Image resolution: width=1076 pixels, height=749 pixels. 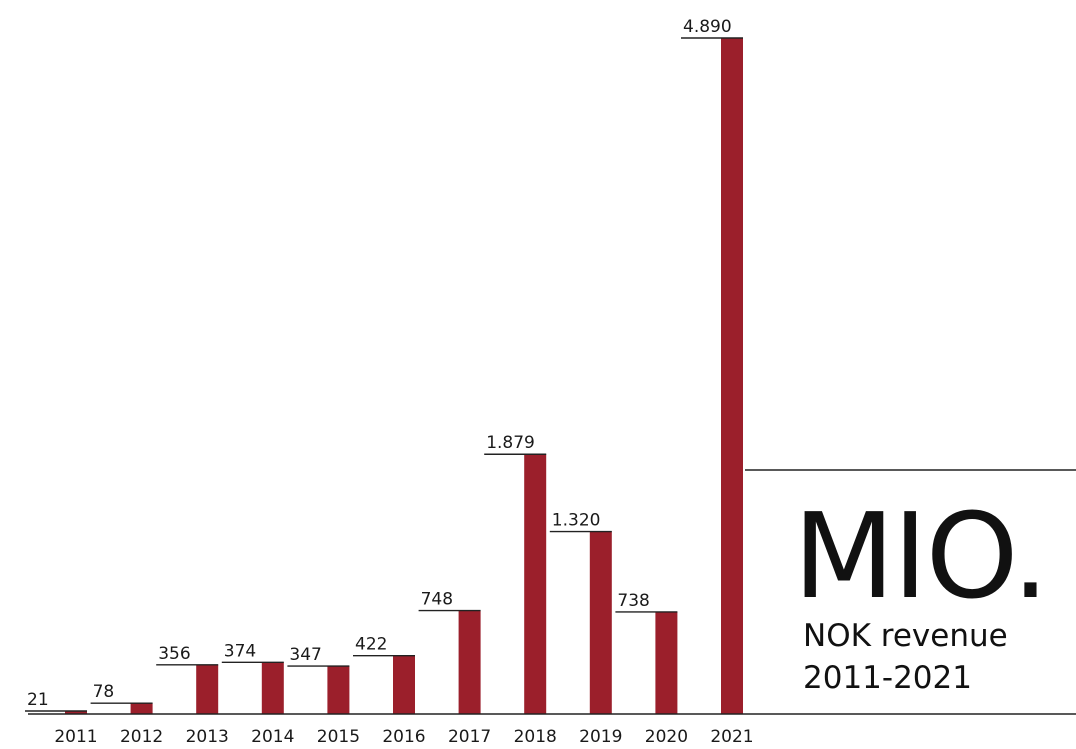 I want to click on value-label-2019: 1.320, so click(x=576, y=521).